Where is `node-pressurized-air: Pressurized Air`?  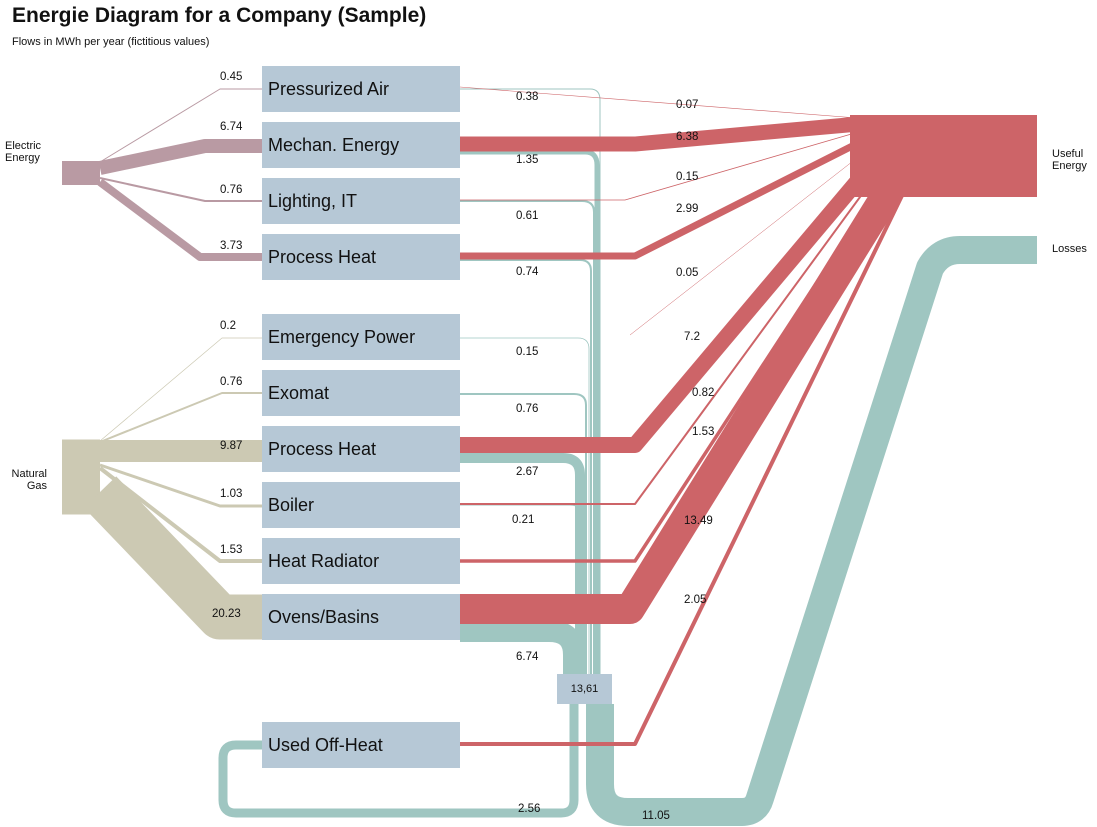 node-pressurized-air: Pressurized Air is located at coordinates (361, 89).